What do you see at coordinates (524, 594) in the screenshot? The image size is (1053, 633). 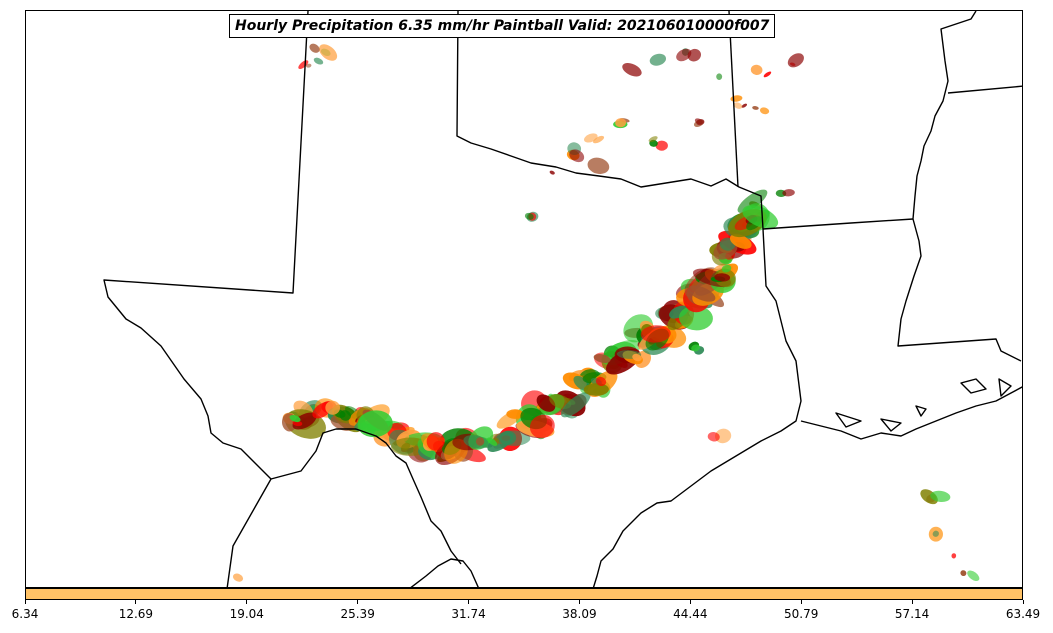 I see `colorbar` at bounding box center [524, 594].